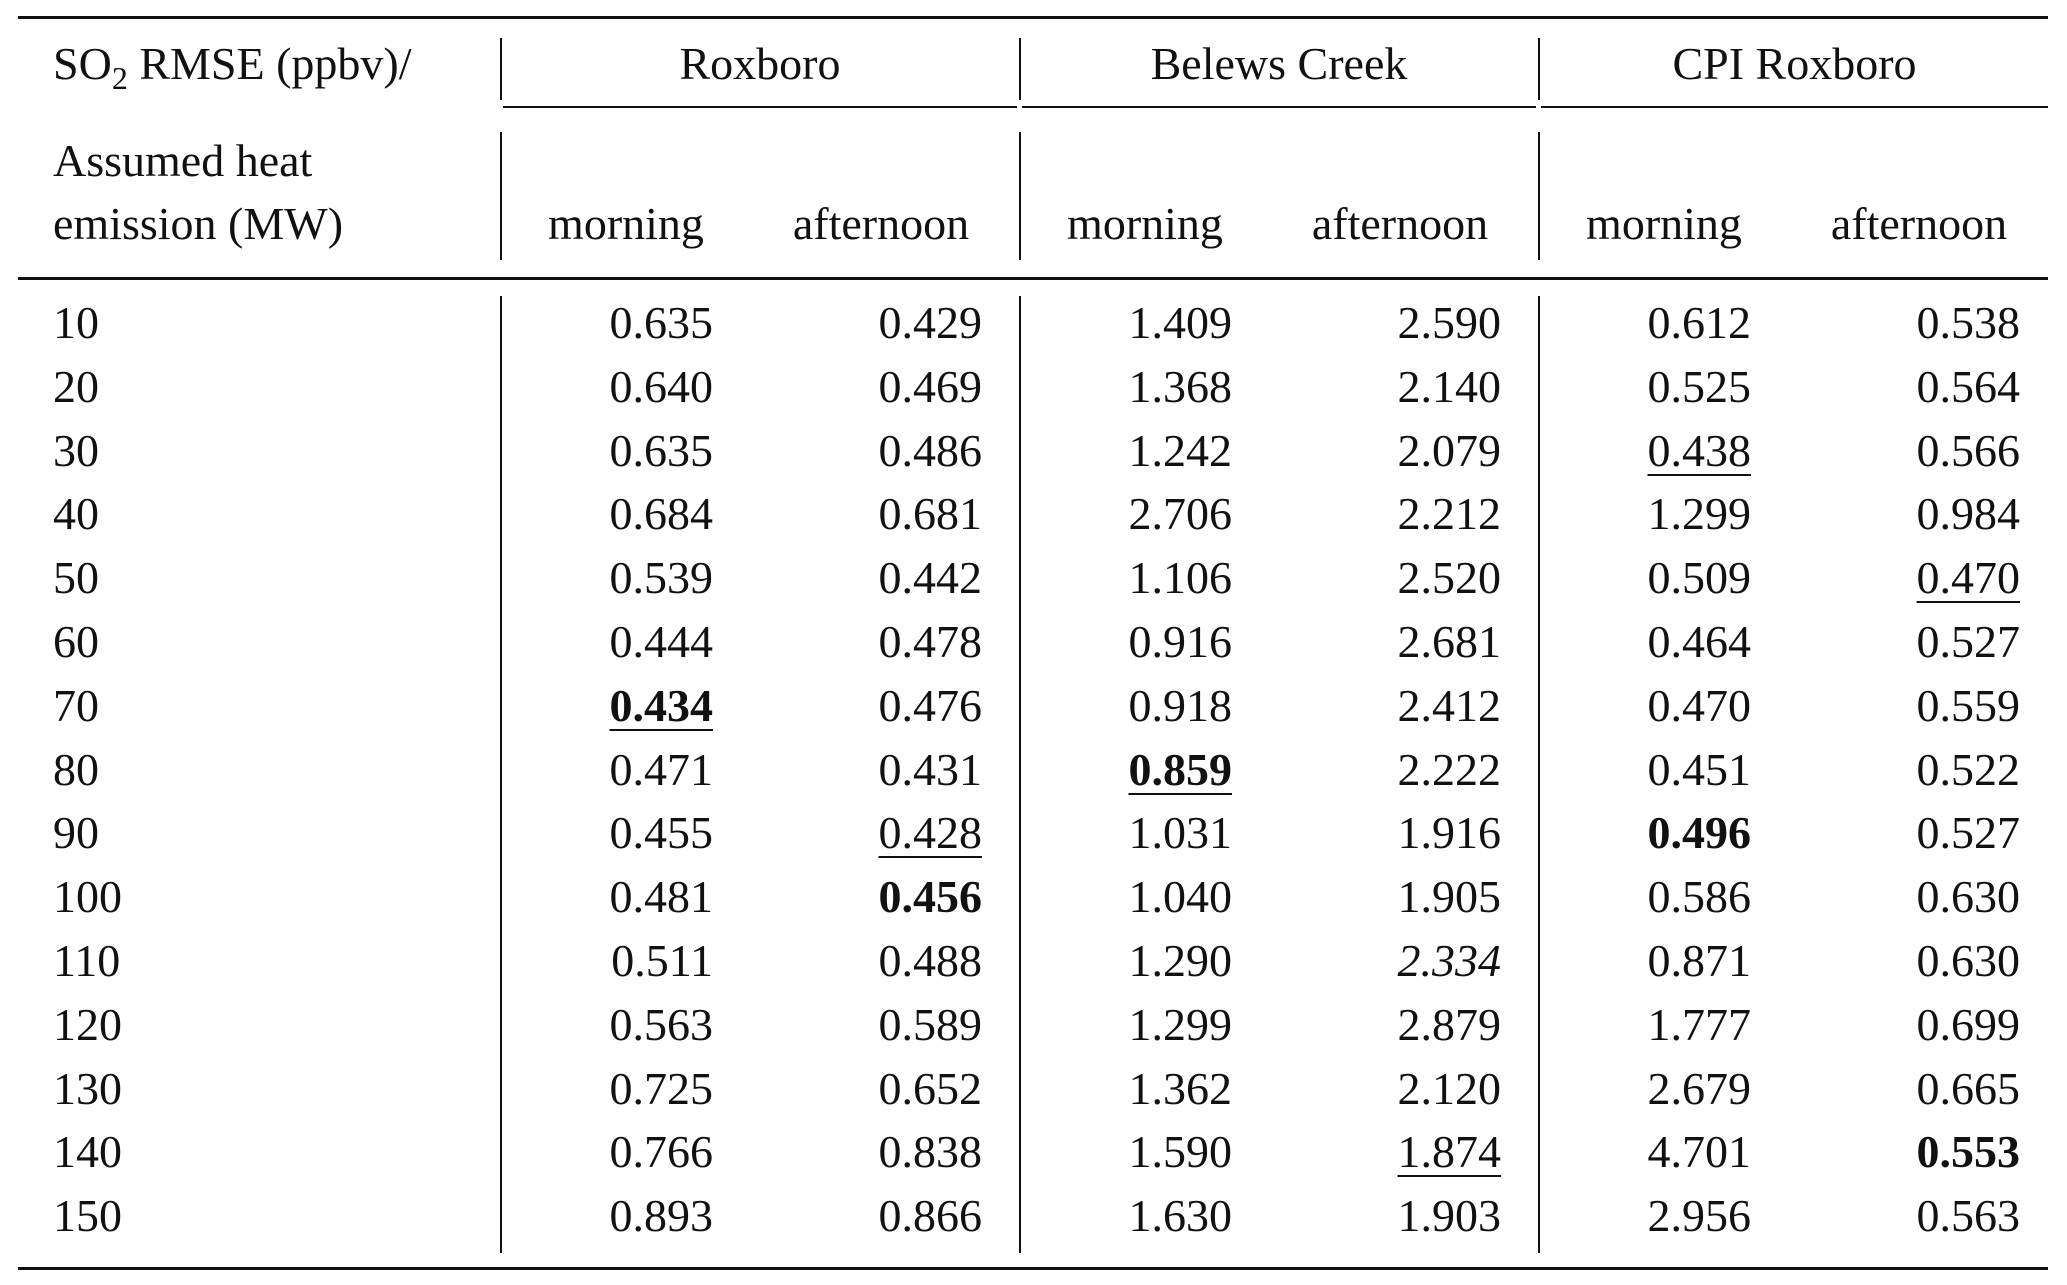 Image resolution: width=2067 pixels, height=1285 pixels. What do you see at coordinates (1699, 705) in the screenshot?
I see `table-cell: 0.470` at bounding box center [1699, 705].